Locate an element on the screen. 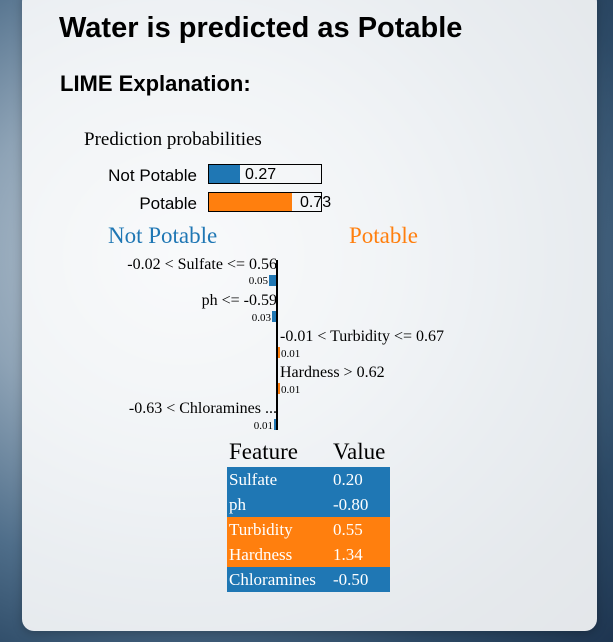  feature-condition-ph: ph <= -0.59 is located at coordinates (239, 300).